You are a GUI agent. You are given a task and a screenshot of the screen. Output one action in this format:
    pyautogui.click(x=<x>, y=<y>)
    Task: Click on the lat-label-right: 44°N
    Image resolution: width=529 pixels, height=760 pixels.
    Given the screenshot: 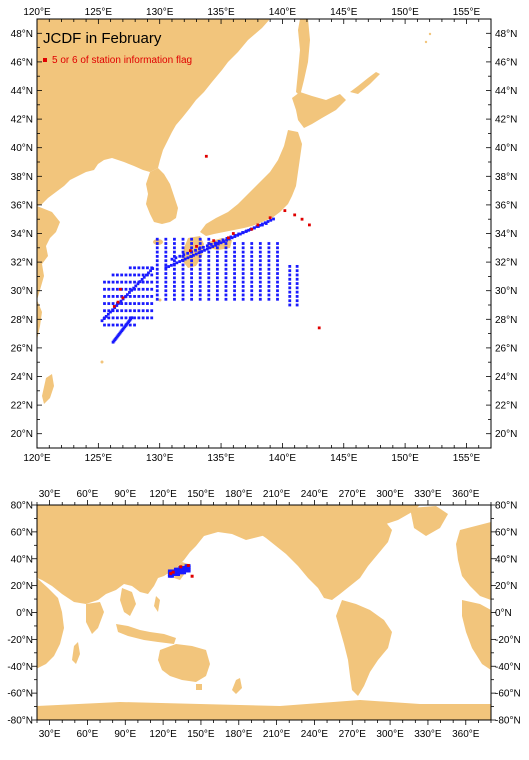 What is the action you would take?
    pyautogui.click(x=506, y=91)
    